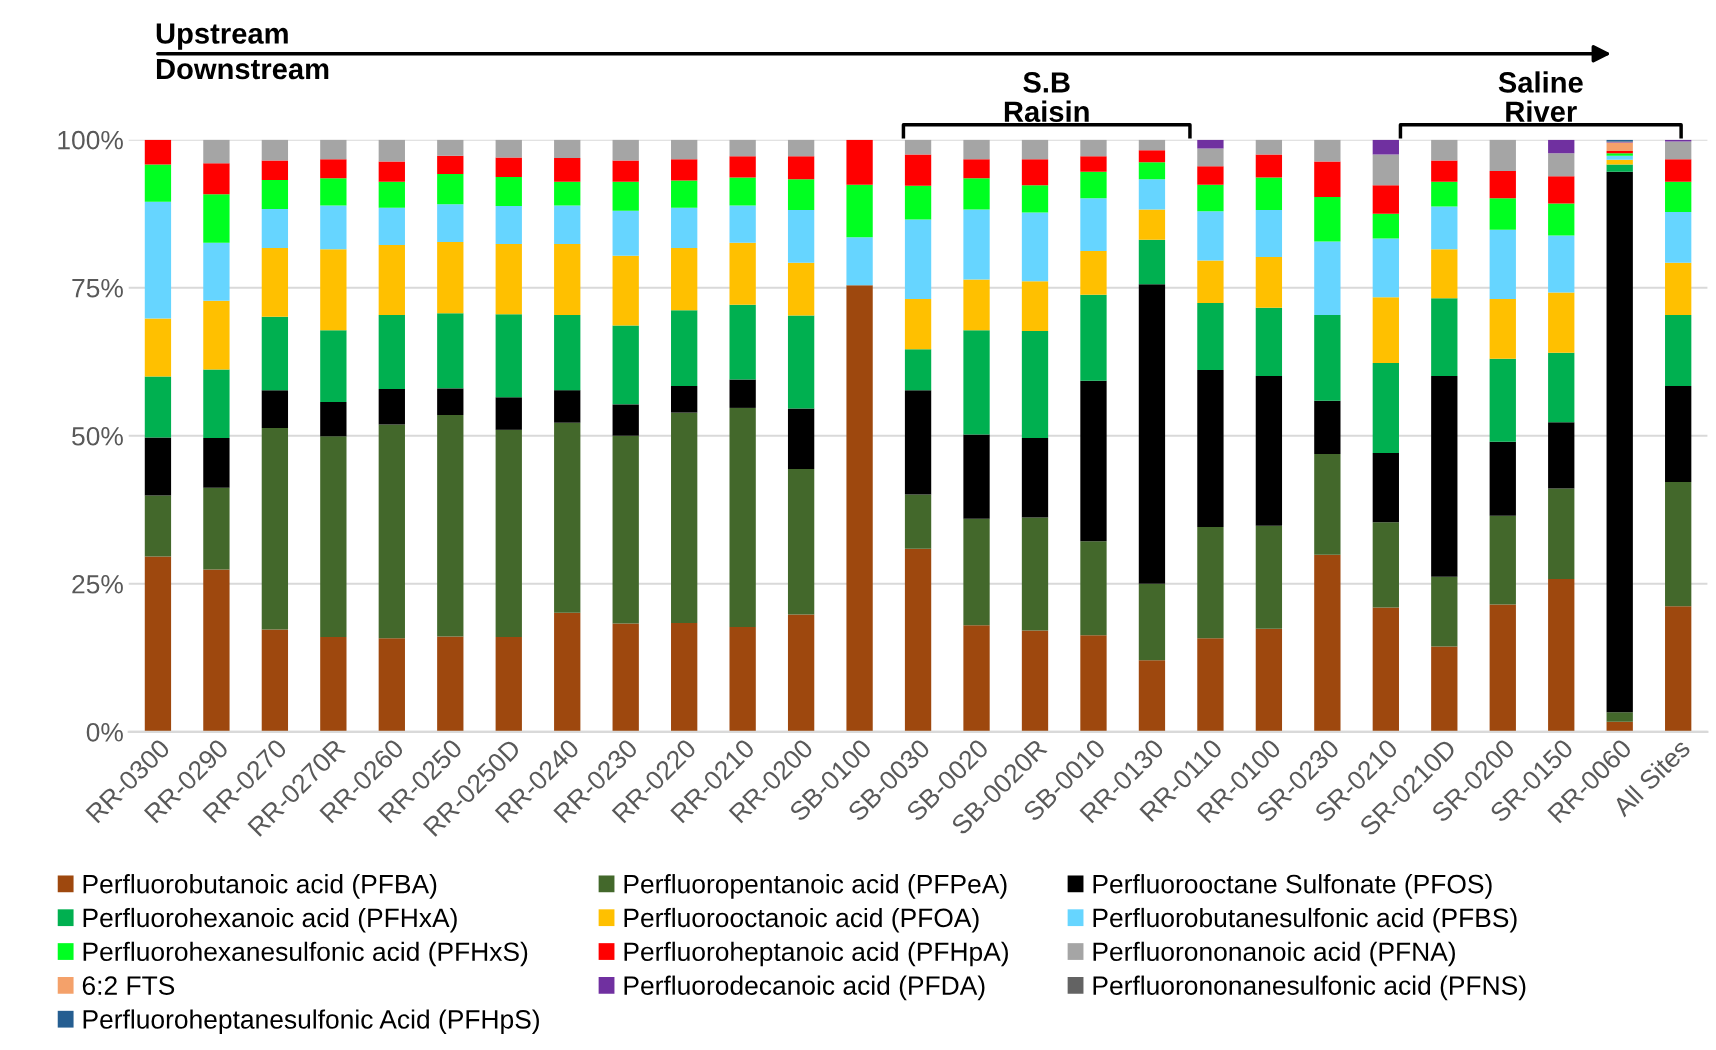  What do you see at coordinates (260, 886) in the screenshot?
I see `legend-label: Perfluorobutanoic acid (PFBA)` at bounding box center [260, 886].